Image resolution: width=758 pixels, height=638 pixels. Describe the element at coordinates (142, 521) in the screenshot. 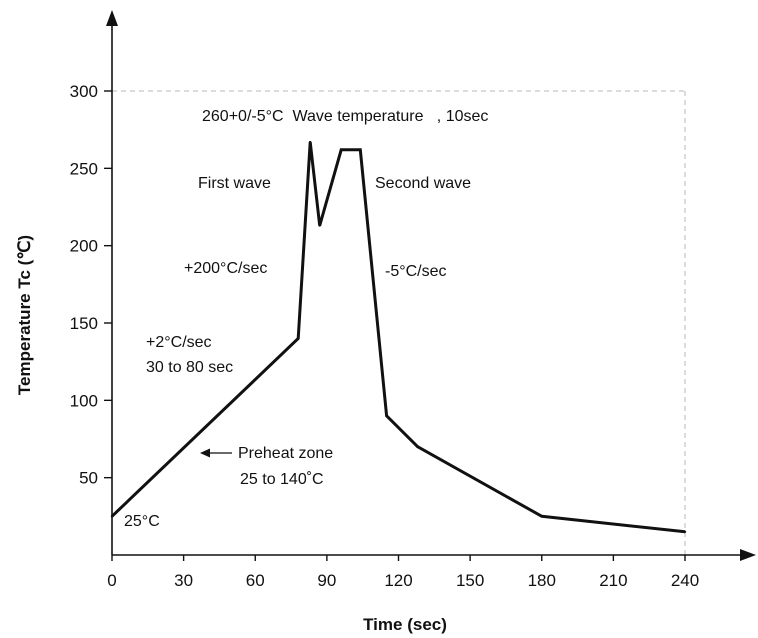

I see `annotation-start-temperature: 25°C` at that location.